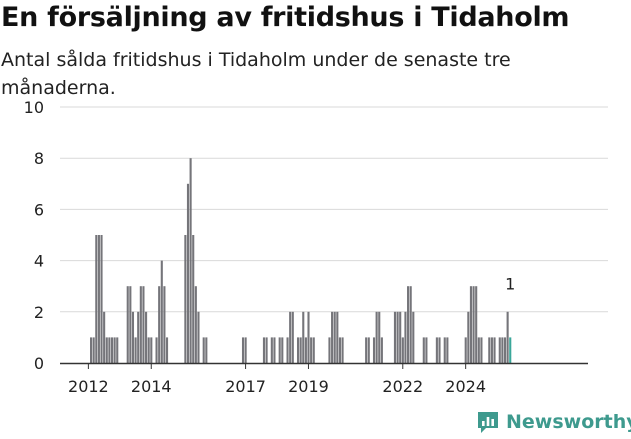  Describe the element at coordinates (465, 386) in the screenshot. I see `x-tick-label: 2024` at that location.